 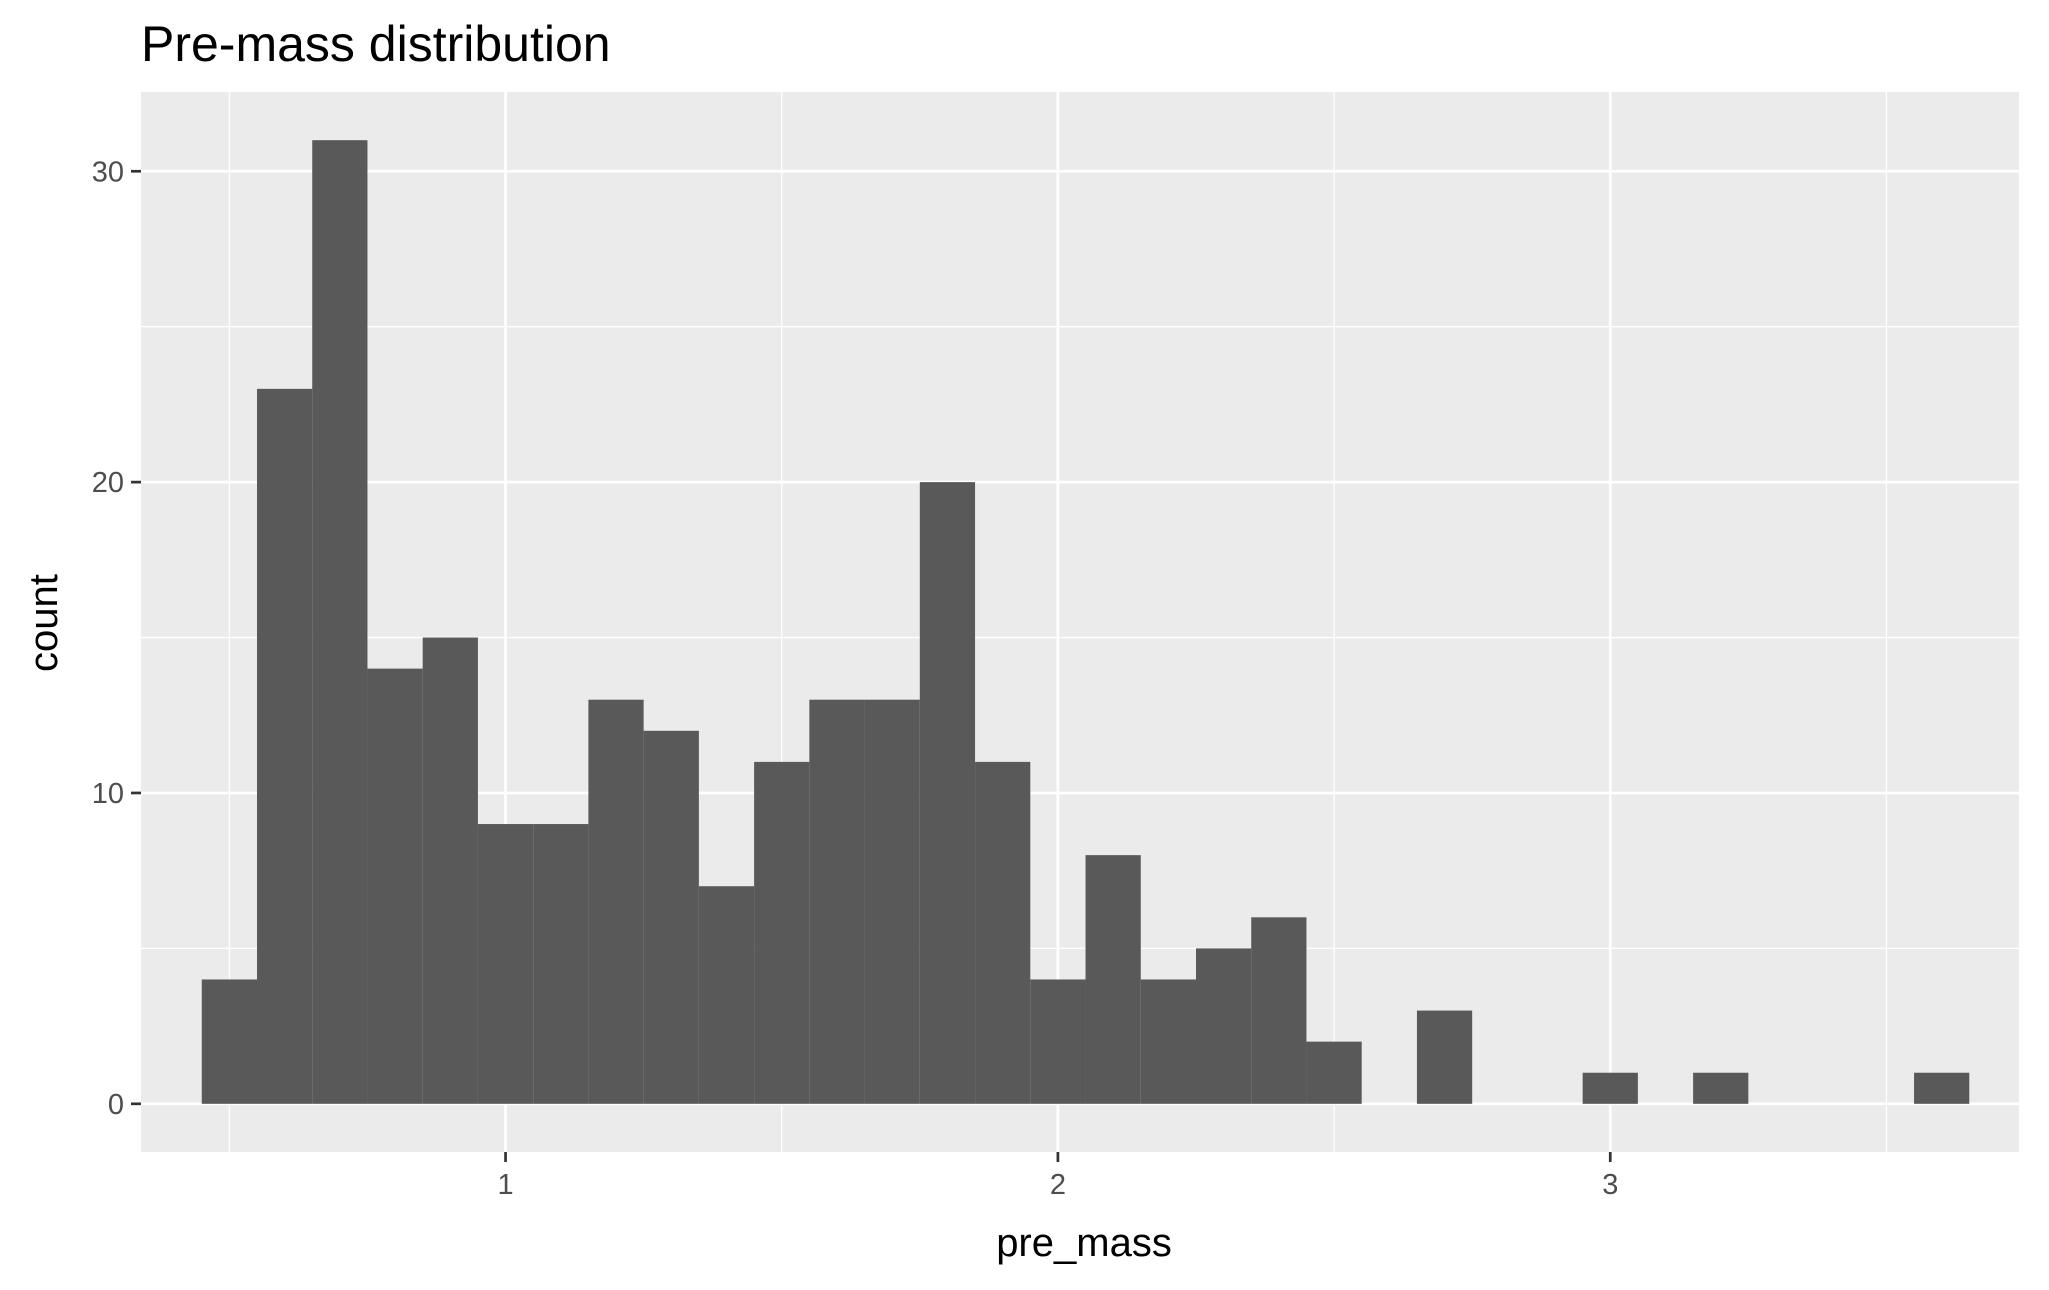 I want to click on y-tick-label: 10, so click(x=108, y=794).